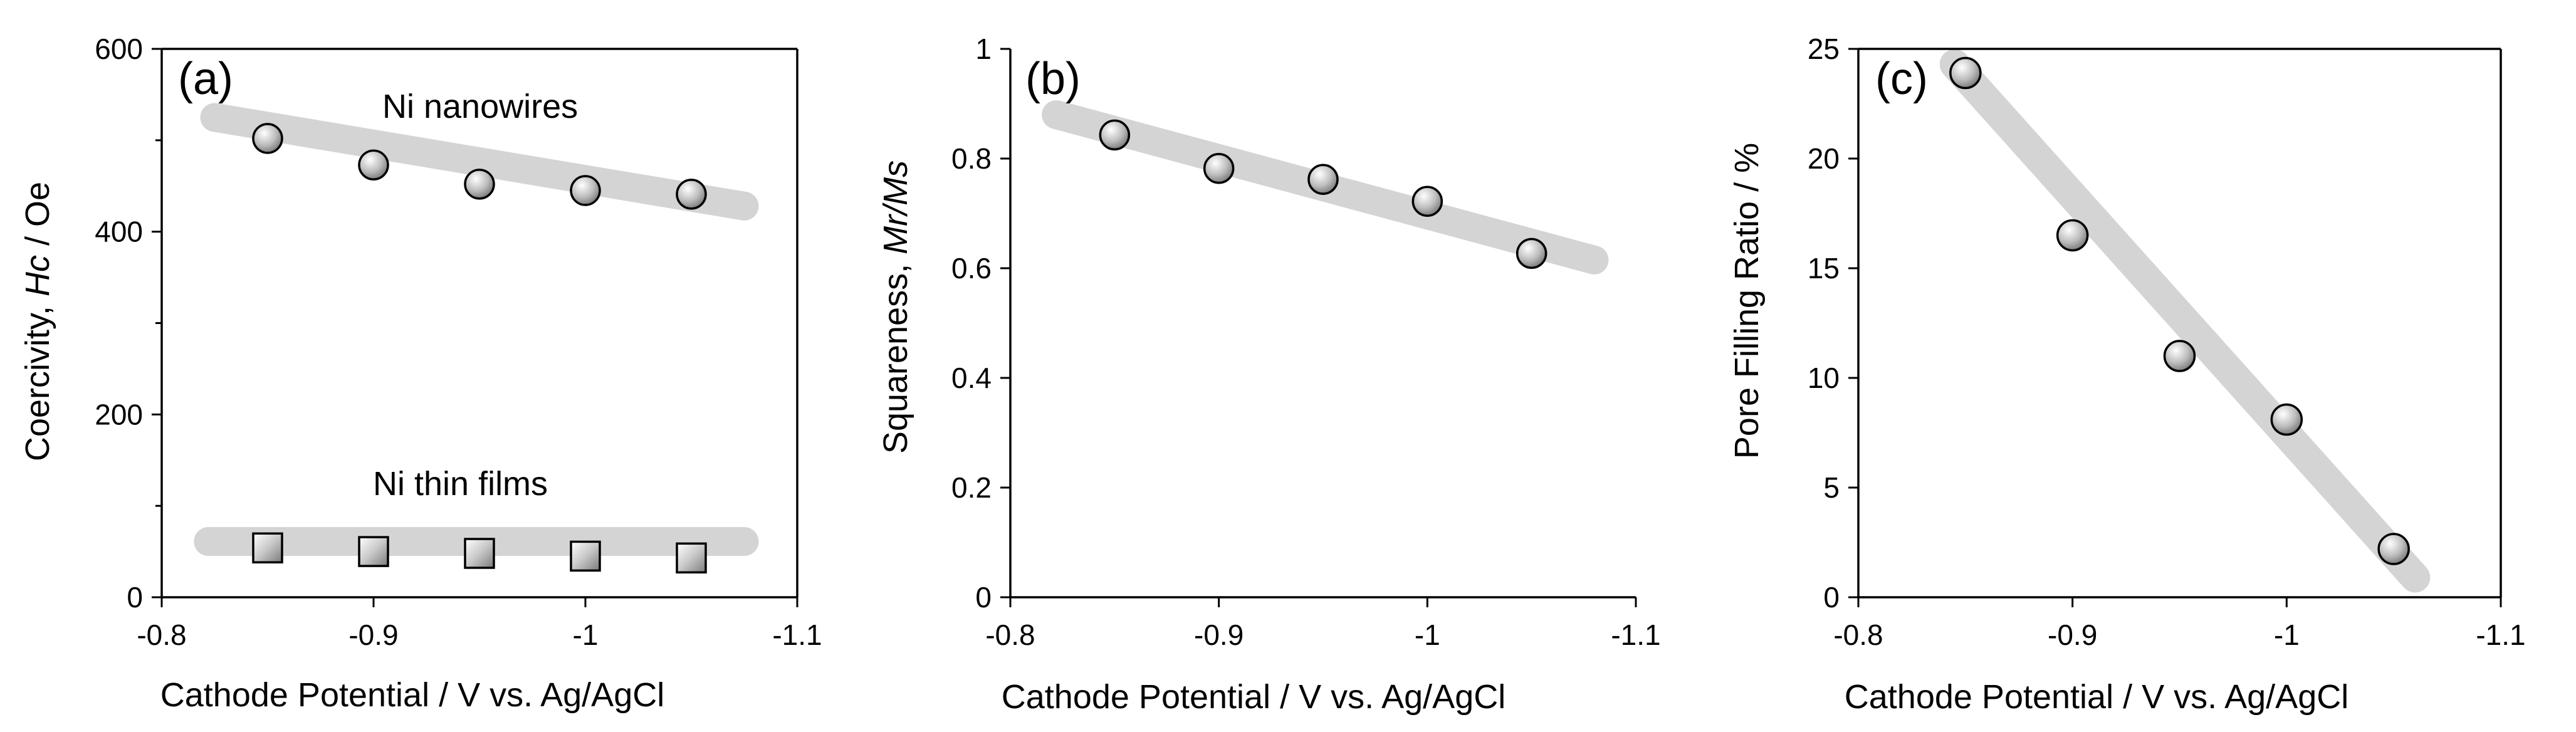 The image size is (2576, 732). I want to click on panel-a-y-title-unit: / Oe, so click(37, 218).